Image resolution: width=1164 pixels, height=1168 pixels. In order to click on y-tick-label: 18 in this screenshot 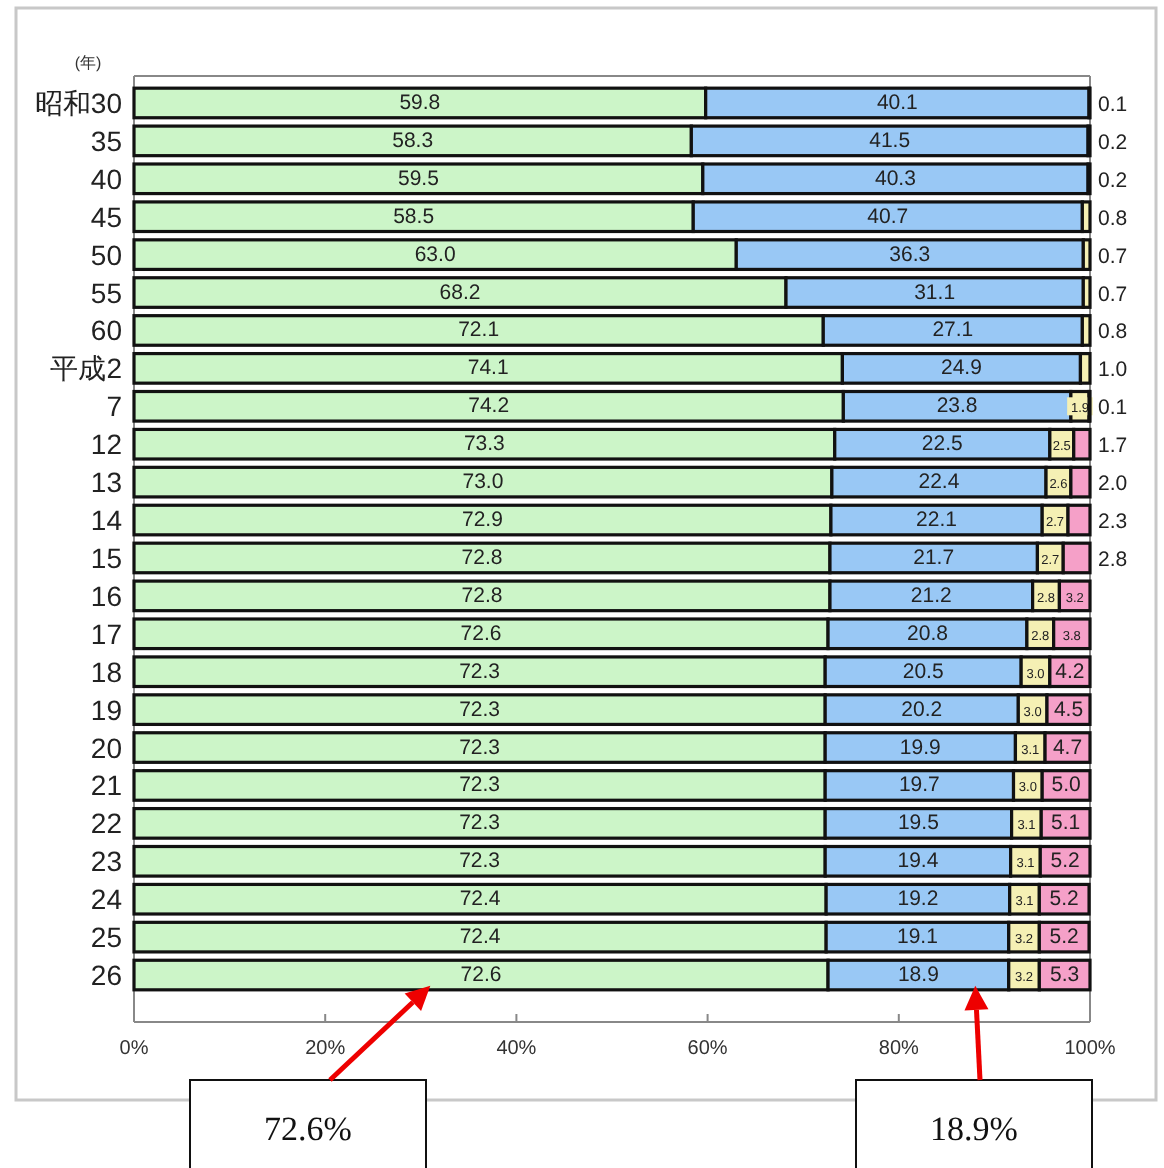, I will do `click(106, 671)`.